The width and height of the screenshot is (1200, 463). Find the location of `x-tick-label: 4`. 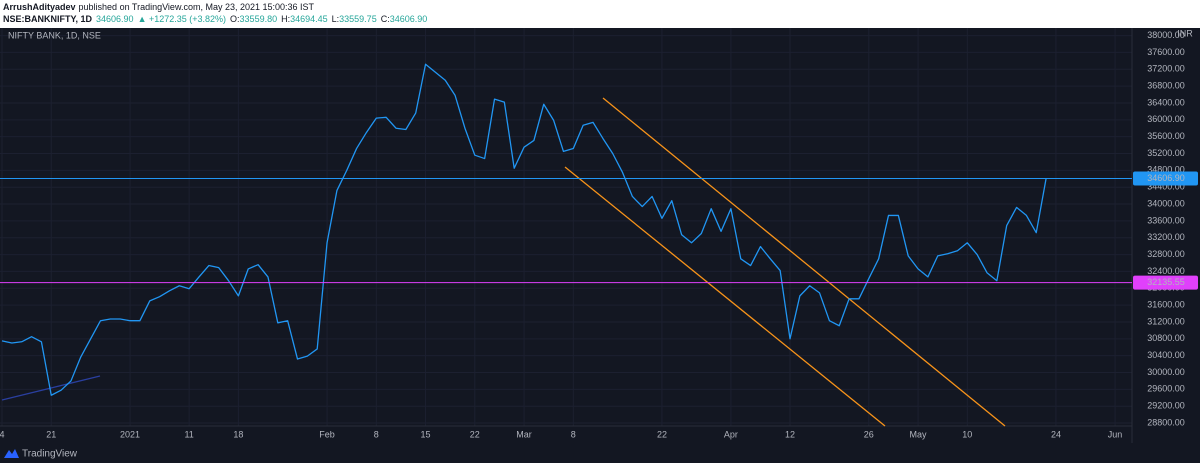

x-tick-label: 4 is located at coordinates (2, 434).